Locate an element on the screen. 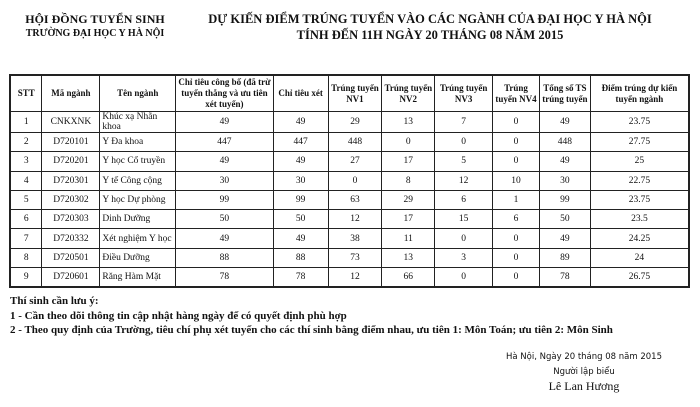 The height and width of the screenshot is (407, 700). table-cell: 2 is located at coordinates (26, 142).